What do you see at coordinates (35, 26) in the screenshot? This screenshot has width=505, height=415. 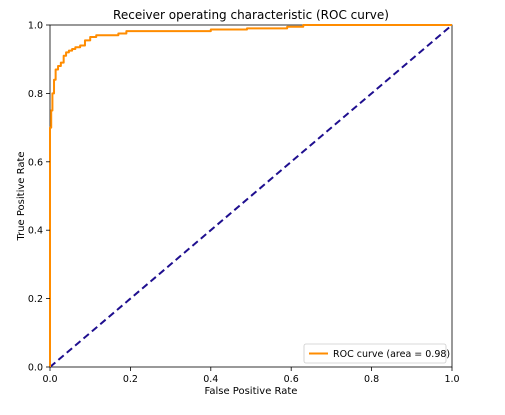 I see `y-tick-label: 1.0` at bounding box center [35, 26].